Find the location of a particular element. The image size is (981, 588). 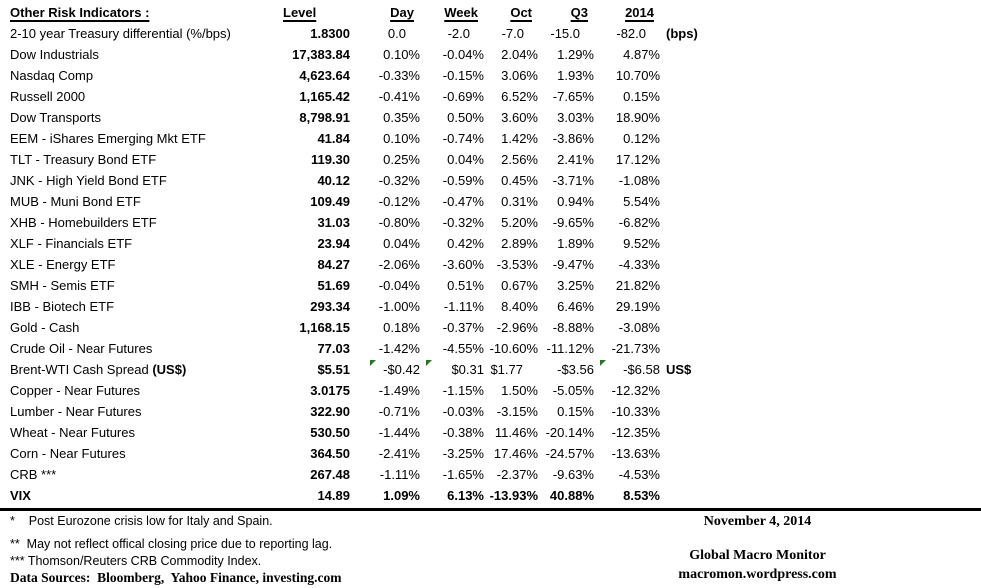

cell-q3: -3.71% is located at coordinates (573, 180).